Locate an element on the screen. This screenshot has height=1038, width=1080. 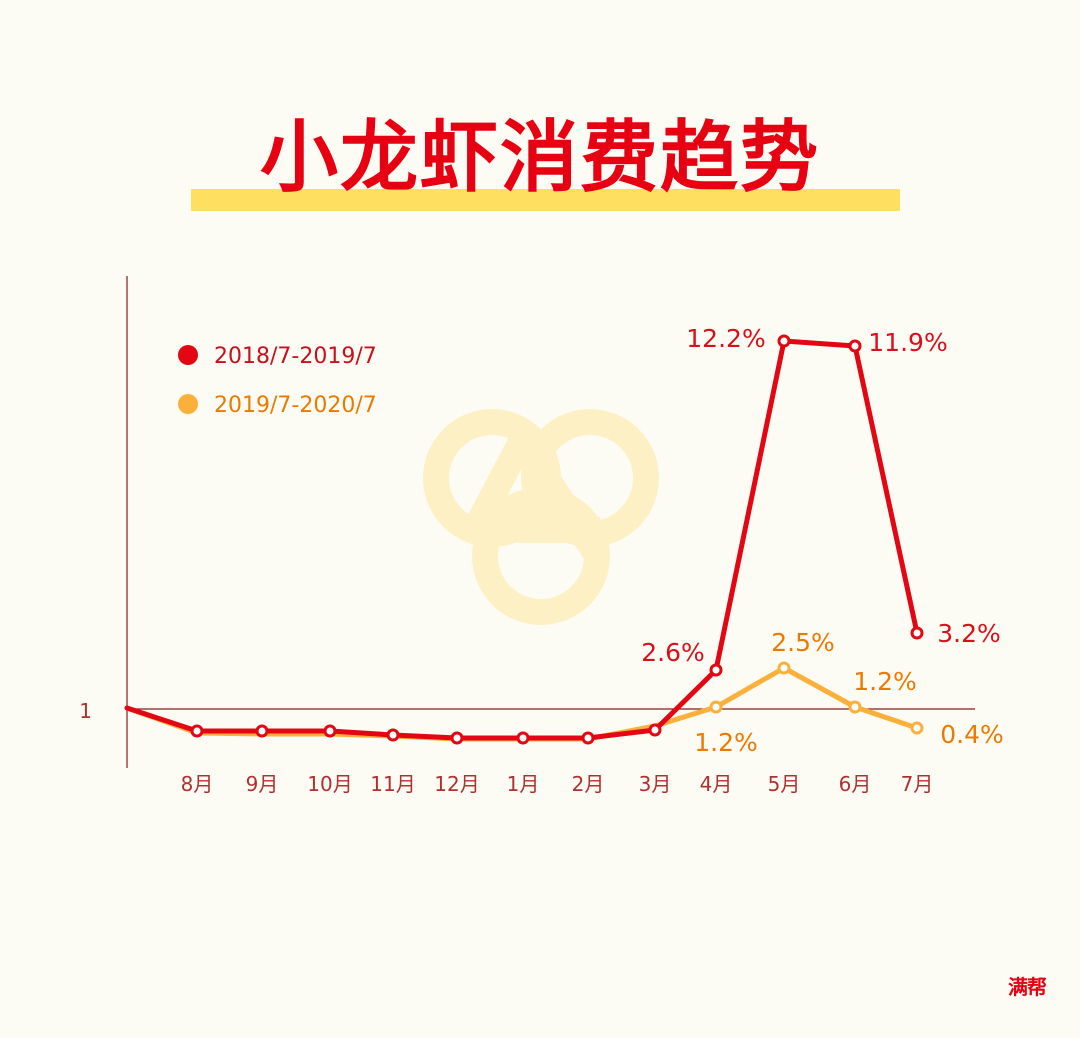
x-tick-label: 9月 is located at coordinates (262, 784).